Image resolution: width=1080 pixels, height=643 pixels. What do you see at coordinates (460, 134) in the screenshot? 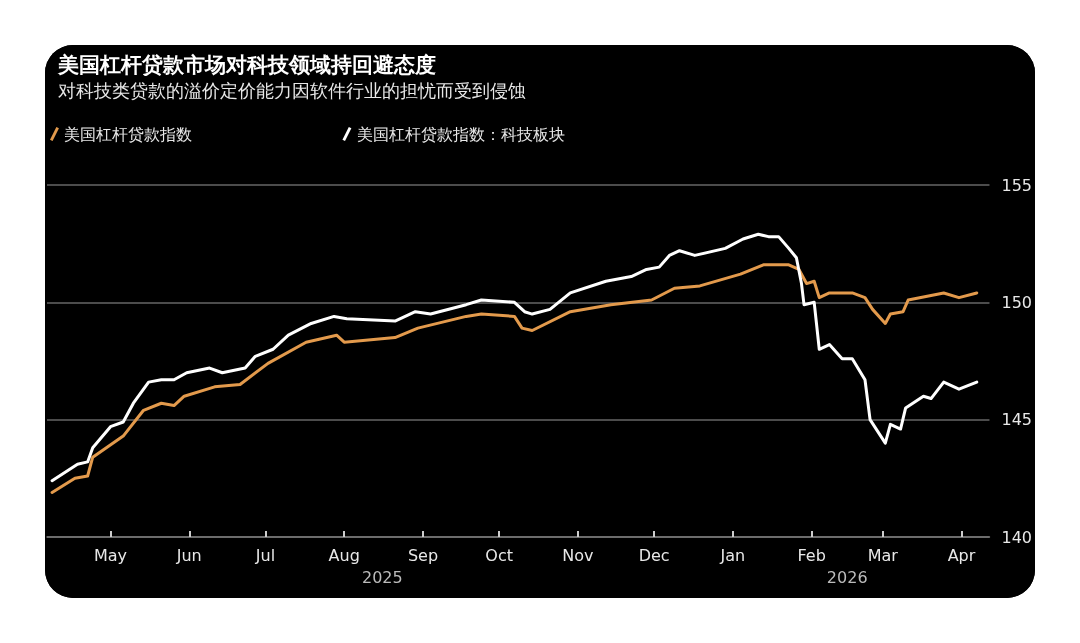
I see `legend-label: 美国杠杆贷款指数：科技板块` at bounding box center [460, 134].